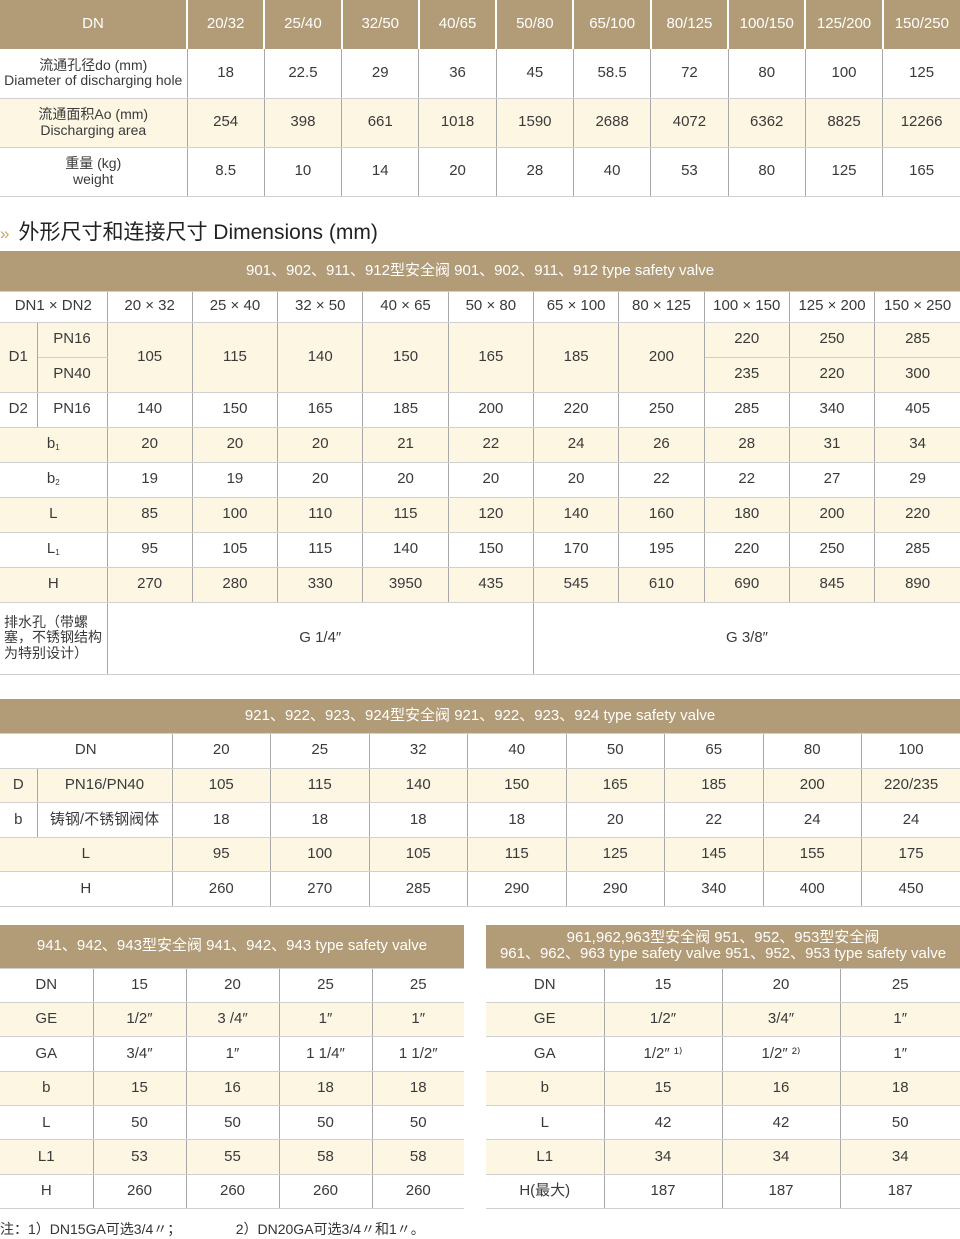  Describe the element at coordinates (234, 584) in the screenshot. I see `table-cell: 280` at that location.